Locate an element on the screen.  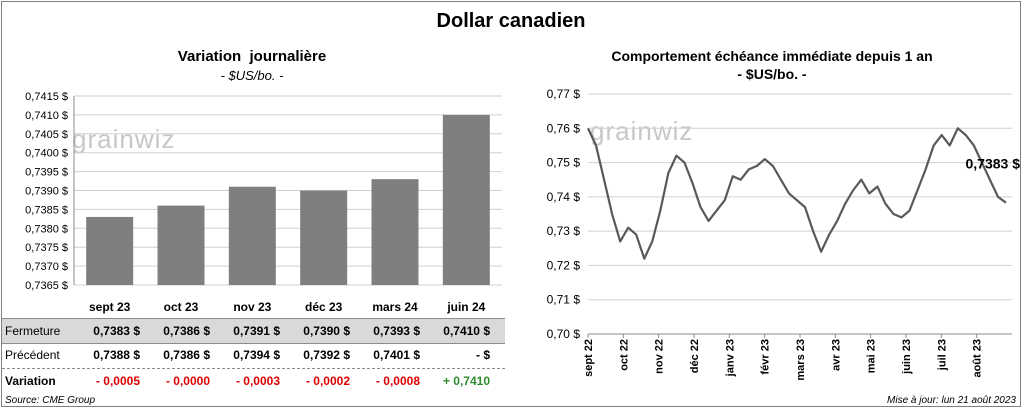
y-tick-label: 0,7415 $ is located at coordinates (46, 97).